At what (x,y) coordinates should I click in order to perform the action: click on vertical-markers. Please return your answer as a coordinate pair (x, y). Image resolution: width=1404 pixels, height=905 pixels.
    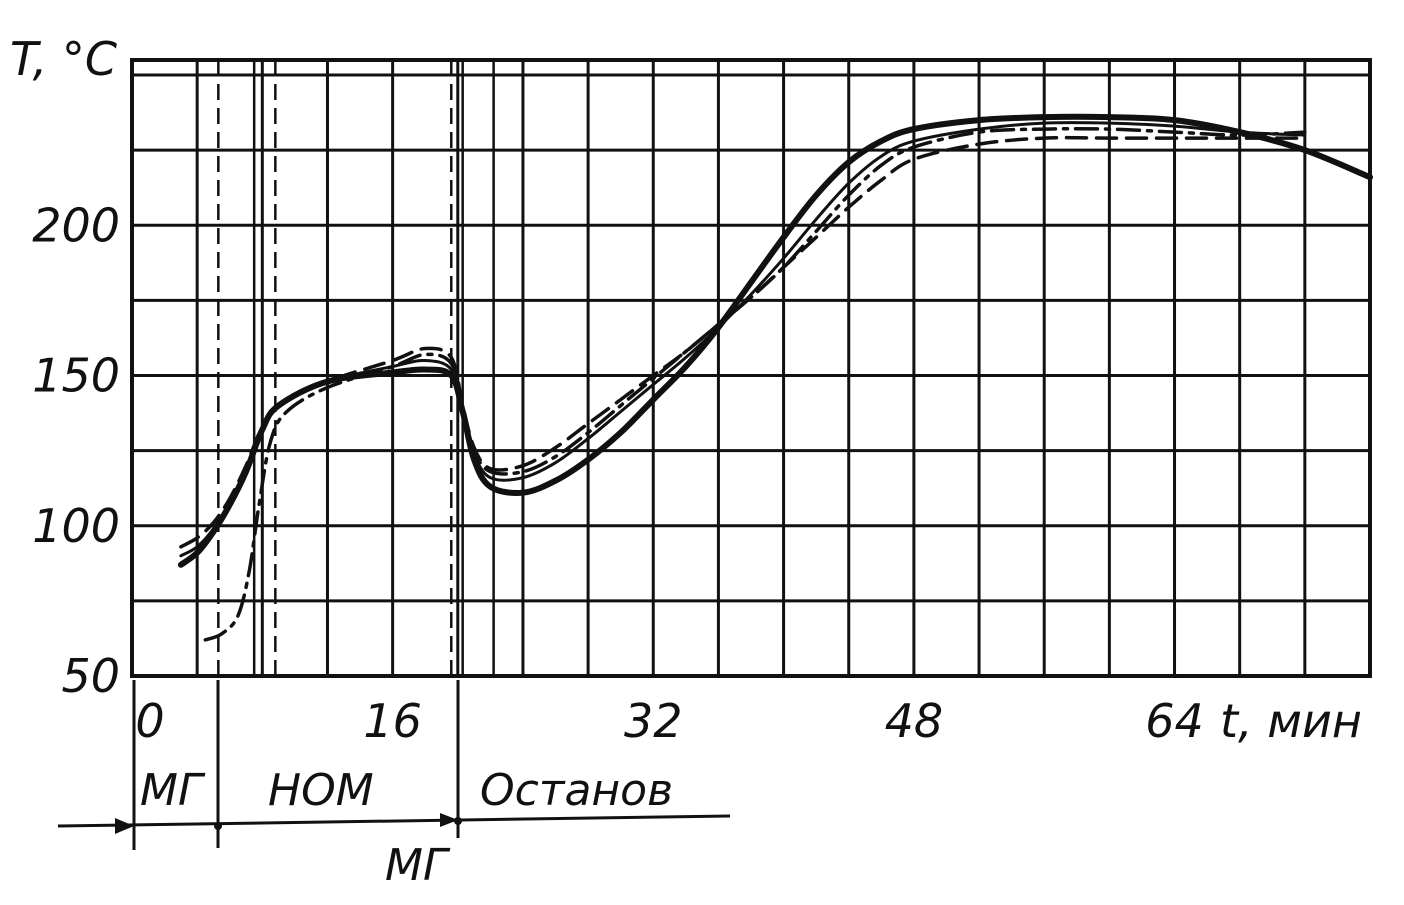
    Looking at the image, I should click on (356, 368).